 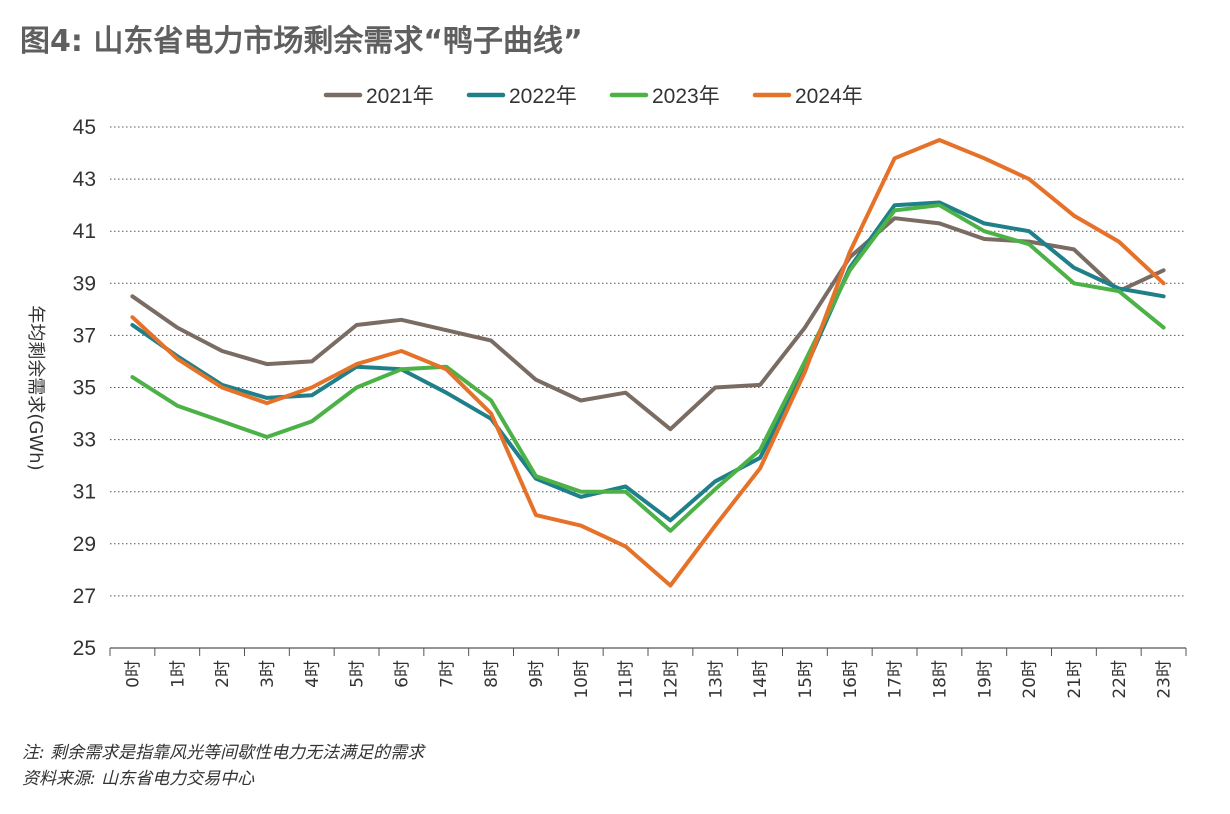 I want to click on legend-label: 2024年, so click(x=829, y=96).